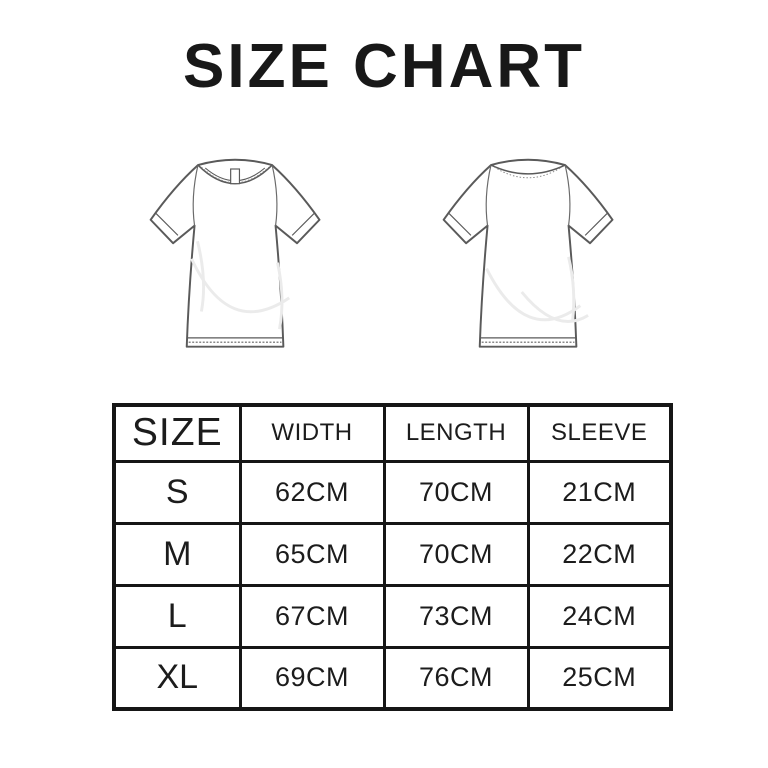 This screenshot has height=768, width=768. What do you see at coordinates (599, 433) in the screenshot?
I see `column-header-sleeve: SLEEVE` at bounding box center [599, 433].